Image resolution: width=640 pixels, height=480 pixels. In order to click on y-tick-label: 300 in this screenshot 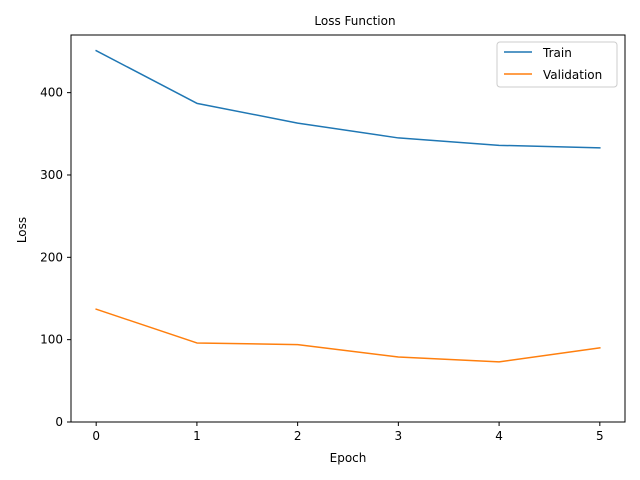, I will do `click(51, 175)`.